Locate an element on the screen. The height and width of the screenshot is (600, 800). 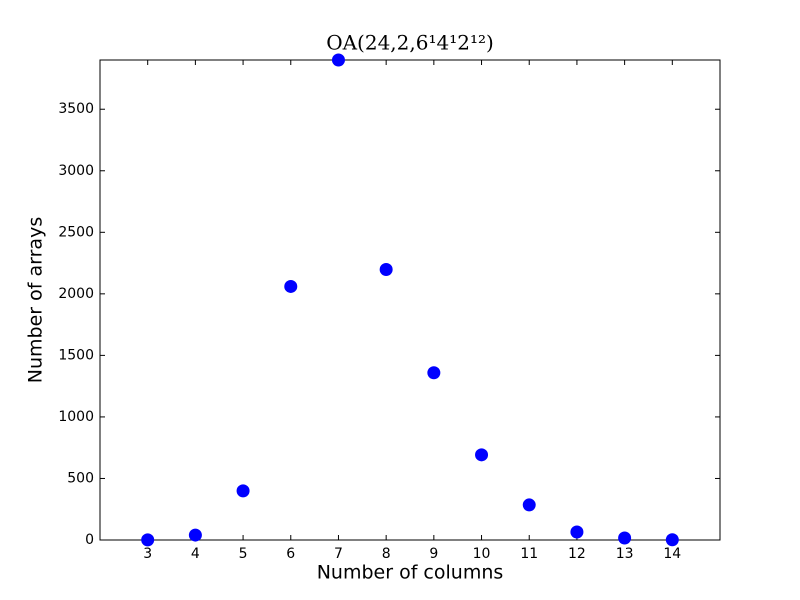
x-tick-label: 11 is located at coordinates (529, 554).